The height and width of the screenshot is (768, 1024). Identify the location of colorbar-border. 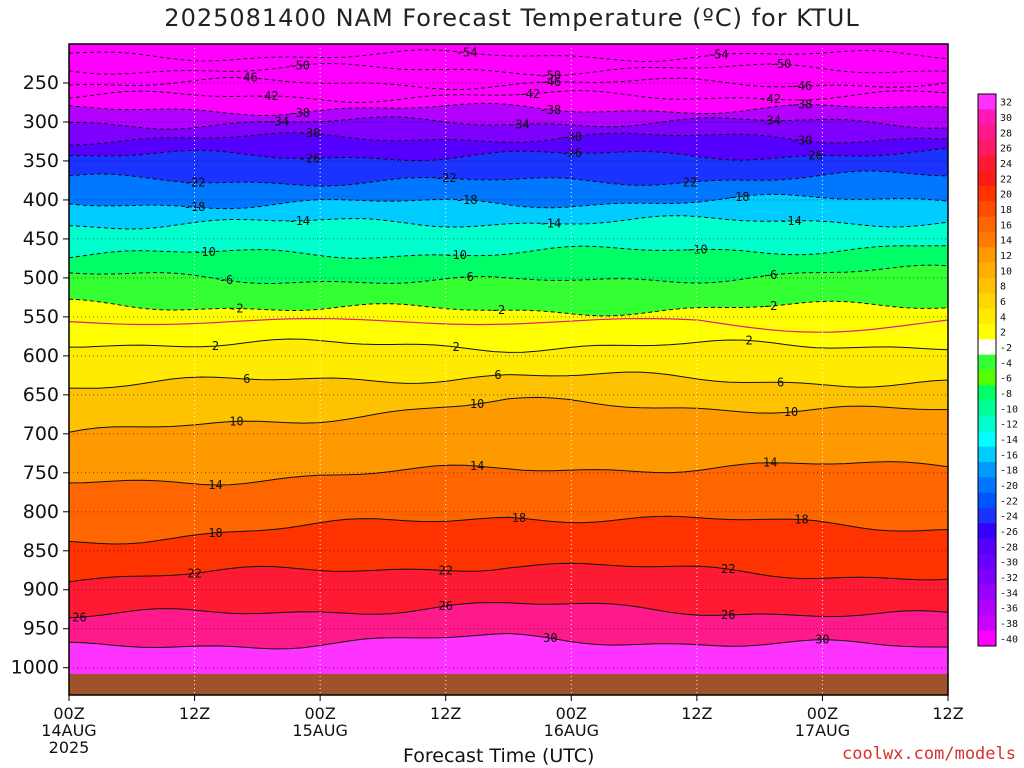
(987, 370).